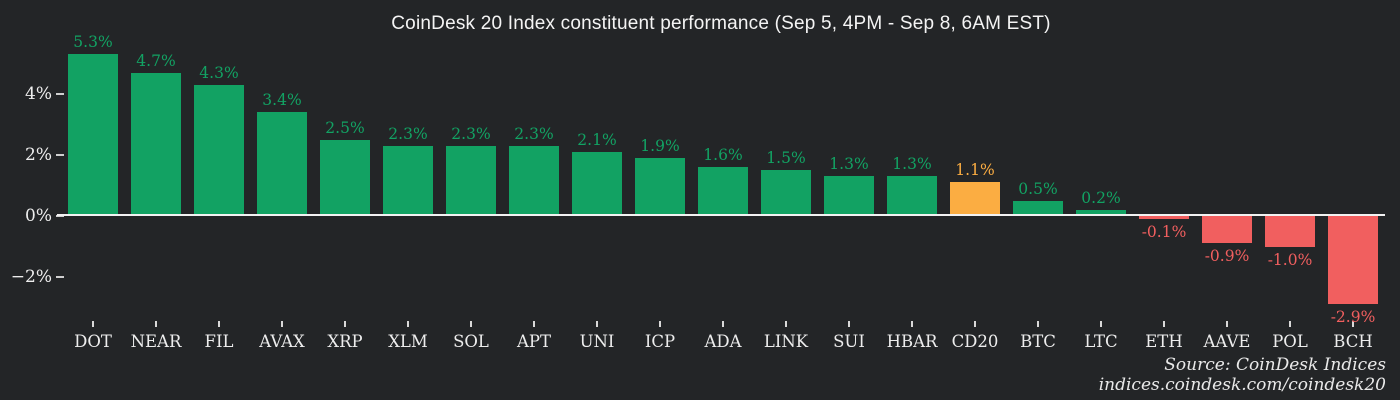  Describe the element at coordinates (723, 155) in the screenshot. I see `value-label-ADA: 1.6%` at that location.